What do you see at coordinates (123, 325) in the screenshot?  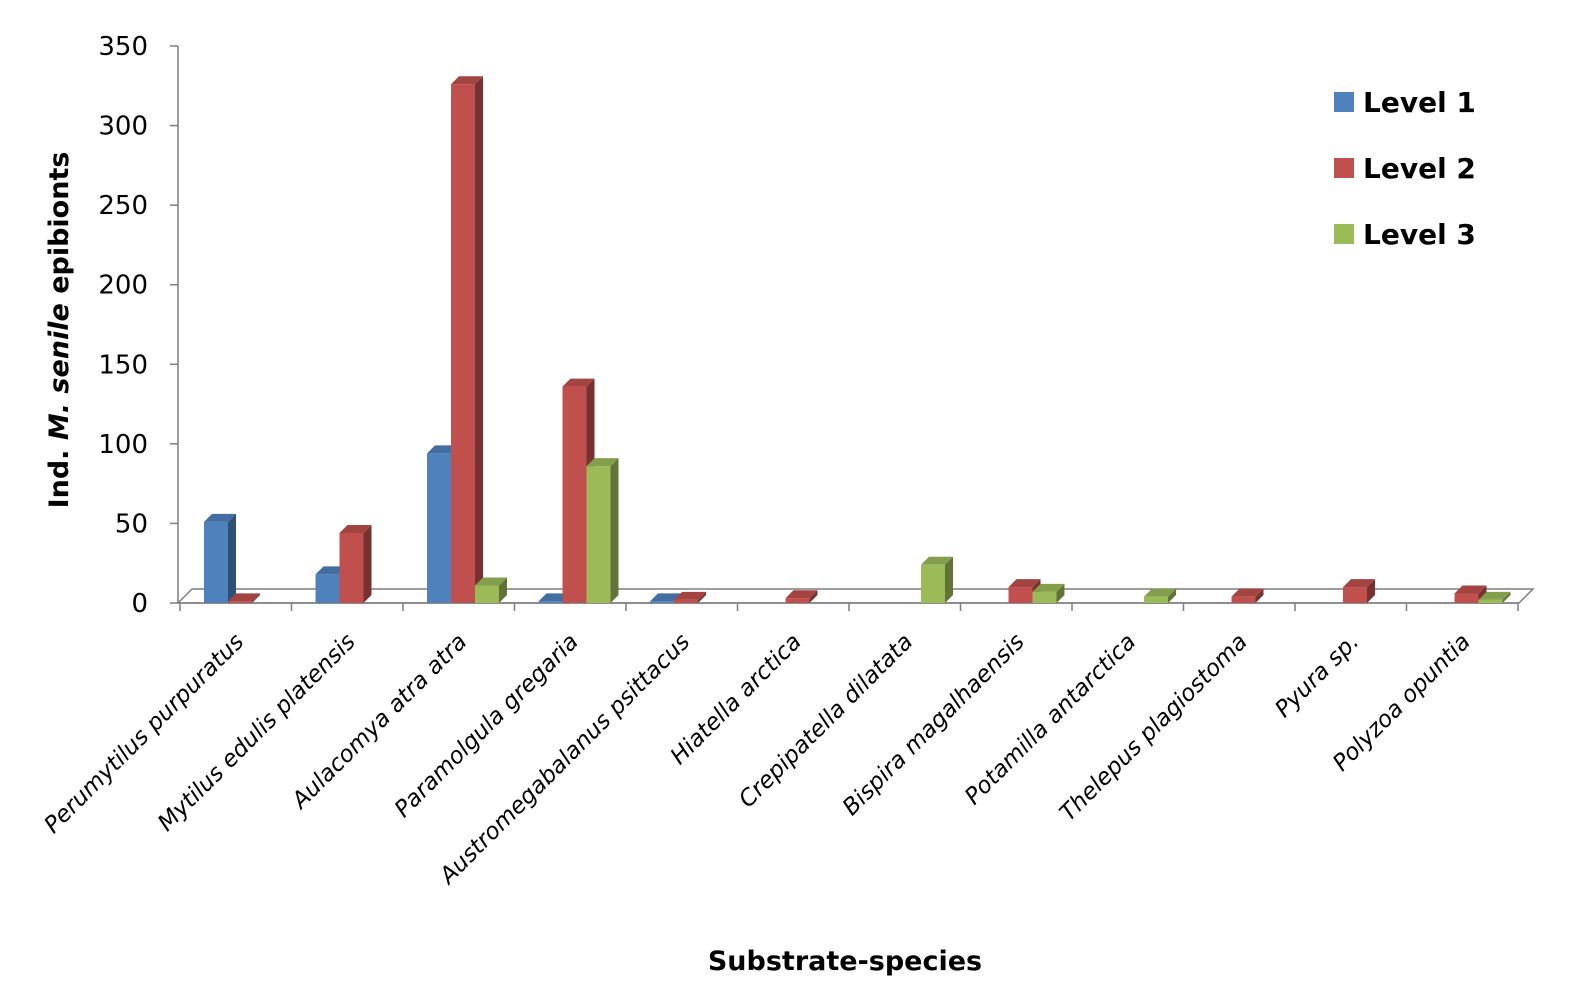 I see `y-tick-labels: 0 50 100 150 200 250 300 350` at bounding box center [123, 325].